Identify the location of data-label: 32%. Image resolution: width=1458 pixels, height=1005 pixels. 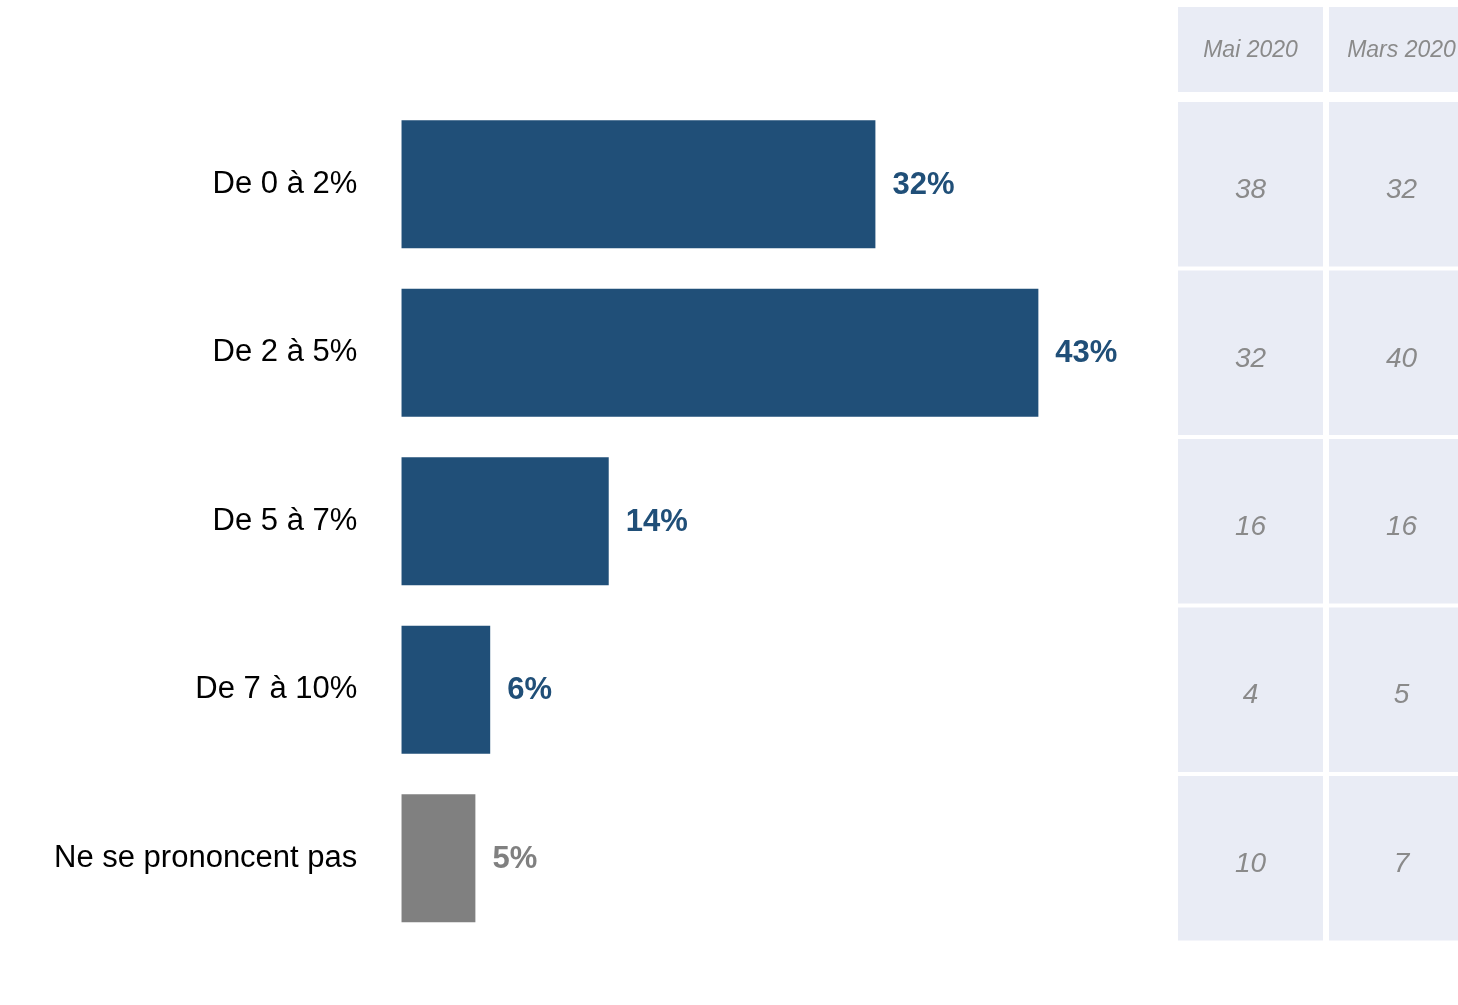
(923, 183).